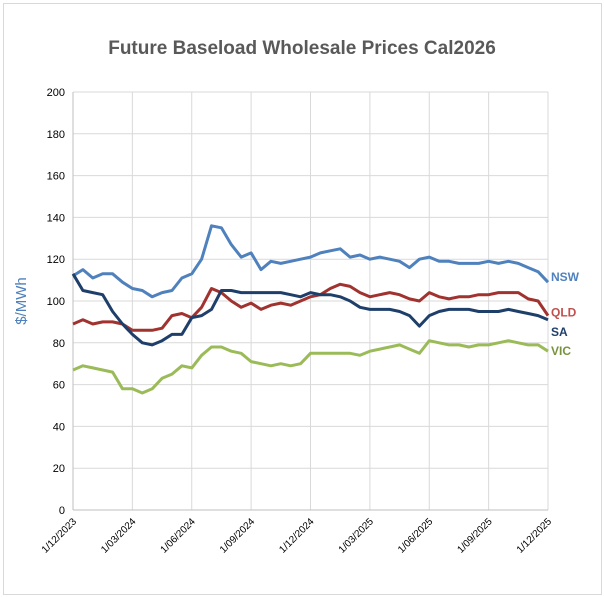 Image resolution: width=604 pixels, height=597 pixels. I want to click on y-tick-label: 200, so click(56, 93).